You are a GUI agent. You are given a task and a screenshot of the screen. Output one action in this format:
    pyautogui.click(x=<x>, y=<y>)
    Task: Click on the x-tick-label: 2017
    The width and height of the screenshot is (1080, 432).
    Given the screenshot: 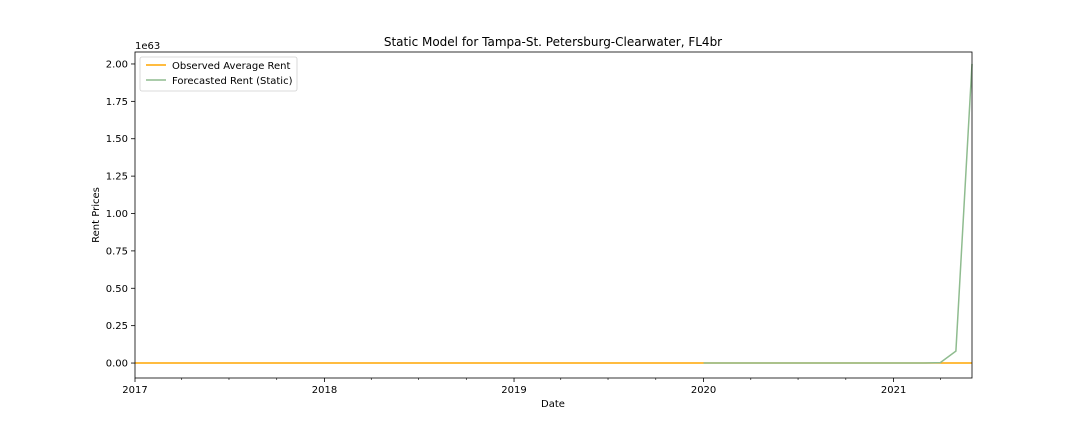 What is the action you would take?
    pyautogui.click(x=134, y=390)
    